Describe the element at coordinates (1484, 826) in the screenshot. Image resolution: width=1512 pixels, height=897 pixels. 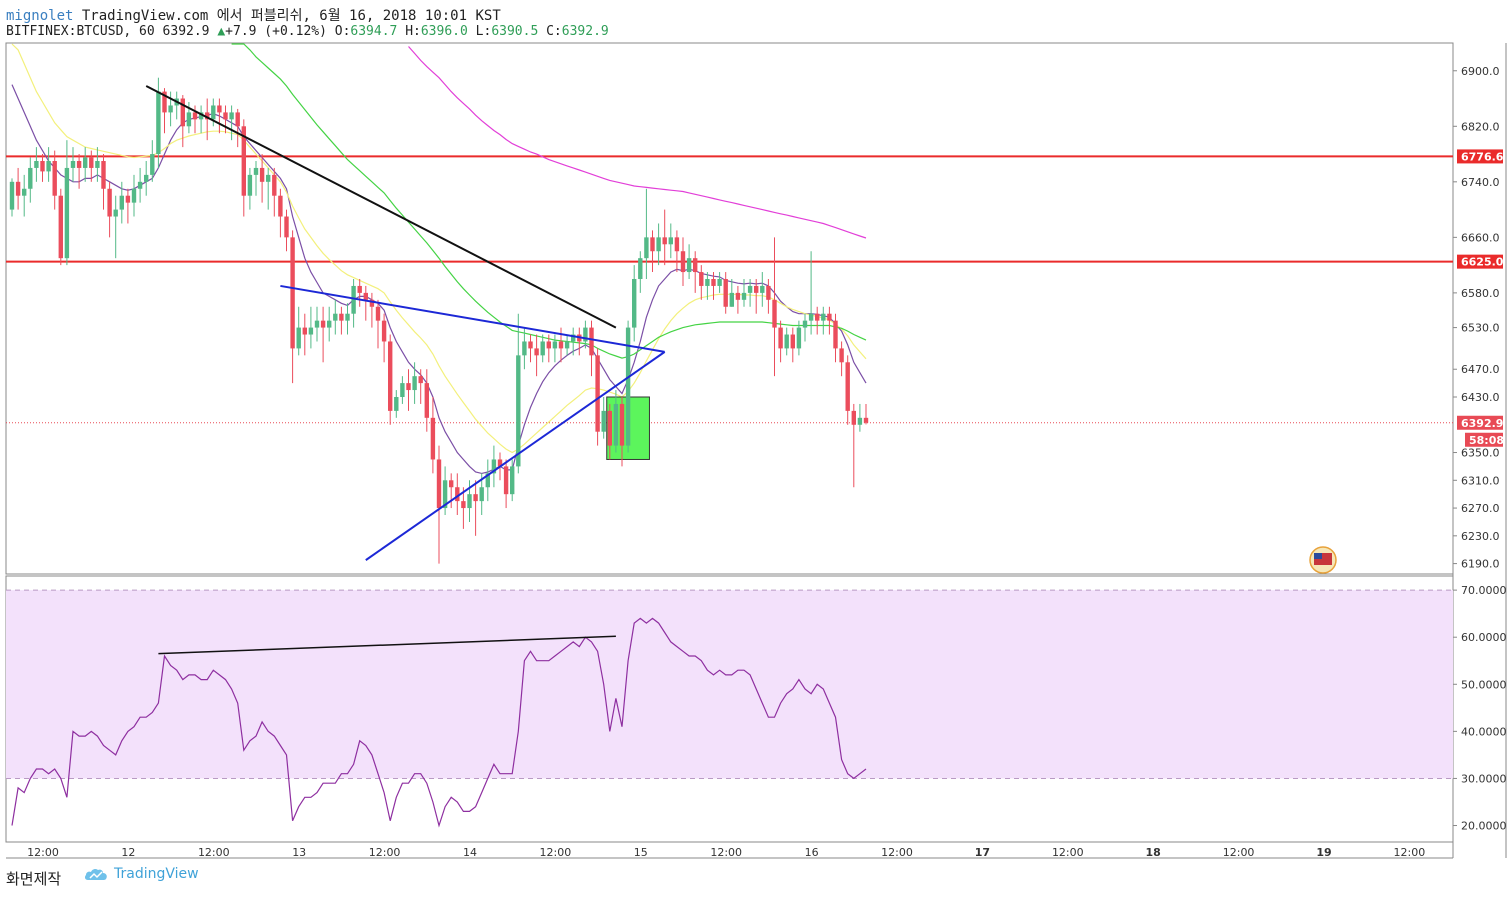
I see `rsi-tick-label: 20.0000` at that location.